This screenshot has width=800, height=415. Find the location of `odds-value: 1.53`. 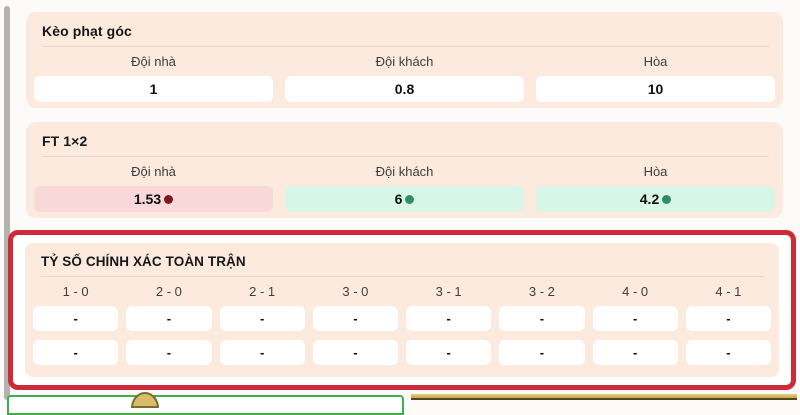

odds-value: 1.53 is located at coordinates (147, 199).